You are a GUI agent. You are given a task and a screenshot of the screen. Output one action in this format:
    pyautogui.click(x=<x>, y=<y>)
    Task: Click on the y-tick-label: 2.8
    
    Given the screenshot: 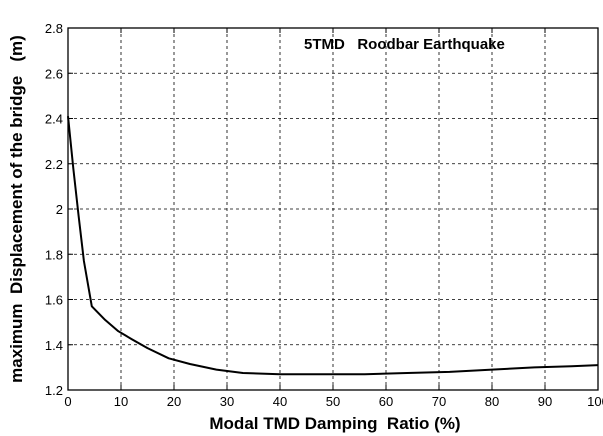 What is the action you would take?
    pyautogui.click(x=54, y=28)
    